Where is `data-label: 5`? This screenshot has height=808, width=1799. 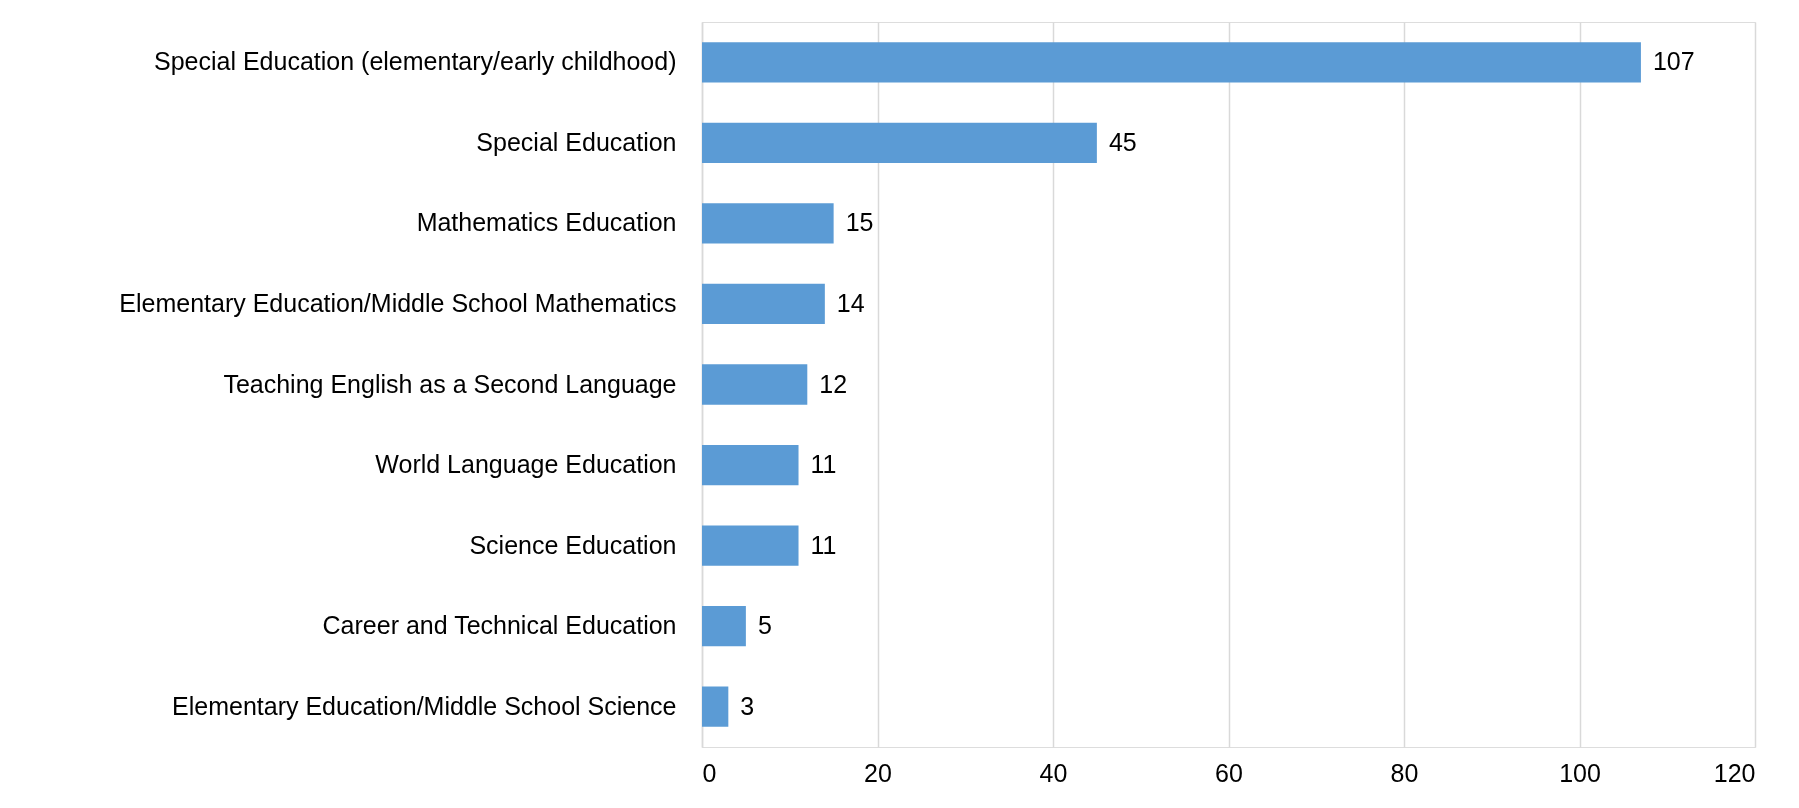
data-label: 5 is located at coordinates (764, 625).